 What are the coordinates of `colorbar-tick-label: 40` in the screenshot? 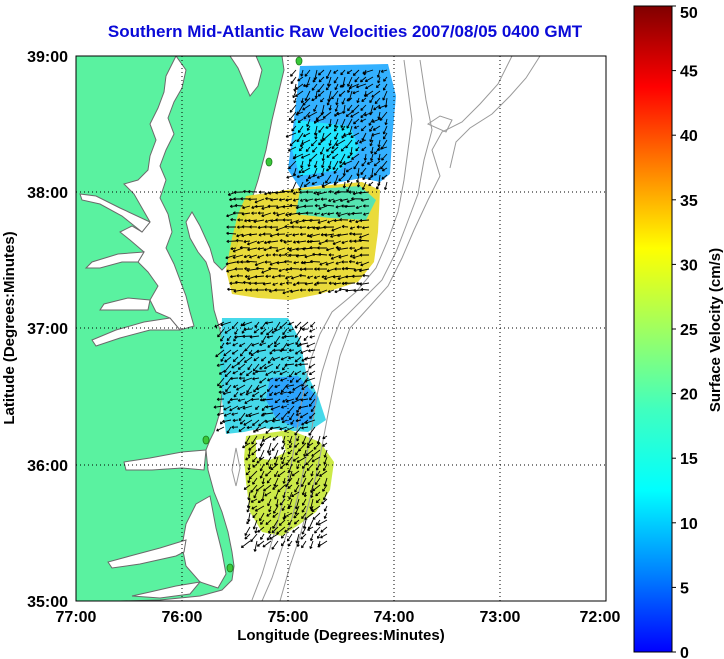 It's located at (689, 136).